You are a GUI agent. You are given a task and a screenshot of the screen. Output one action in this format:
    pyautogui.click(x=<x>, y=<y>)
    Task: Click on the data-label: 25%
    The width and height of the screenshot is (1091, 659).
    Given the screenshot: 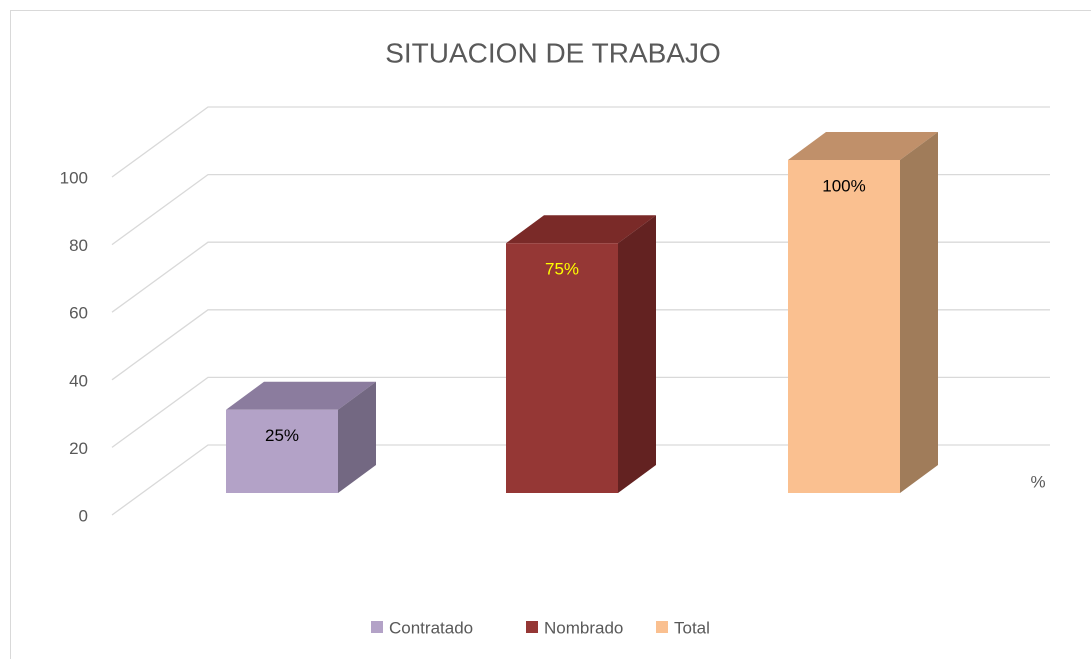 What is the action you would take?
    pyautogui.click(x=282, y=435)
    